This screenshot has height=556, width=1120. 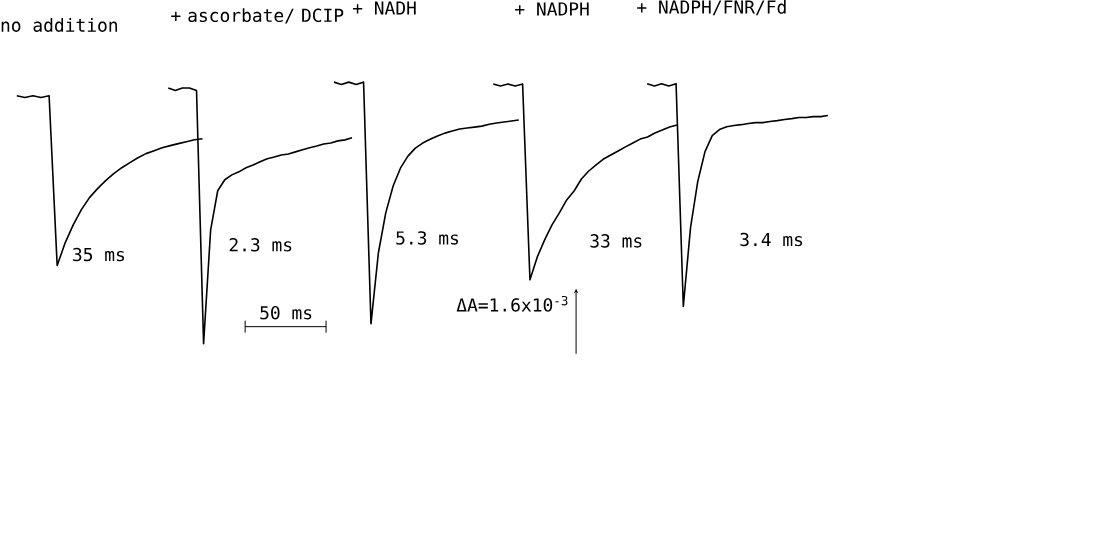 I want to click on annotation: ΔA=1.6x10$^{-3}$, so click(x=512, y=303).